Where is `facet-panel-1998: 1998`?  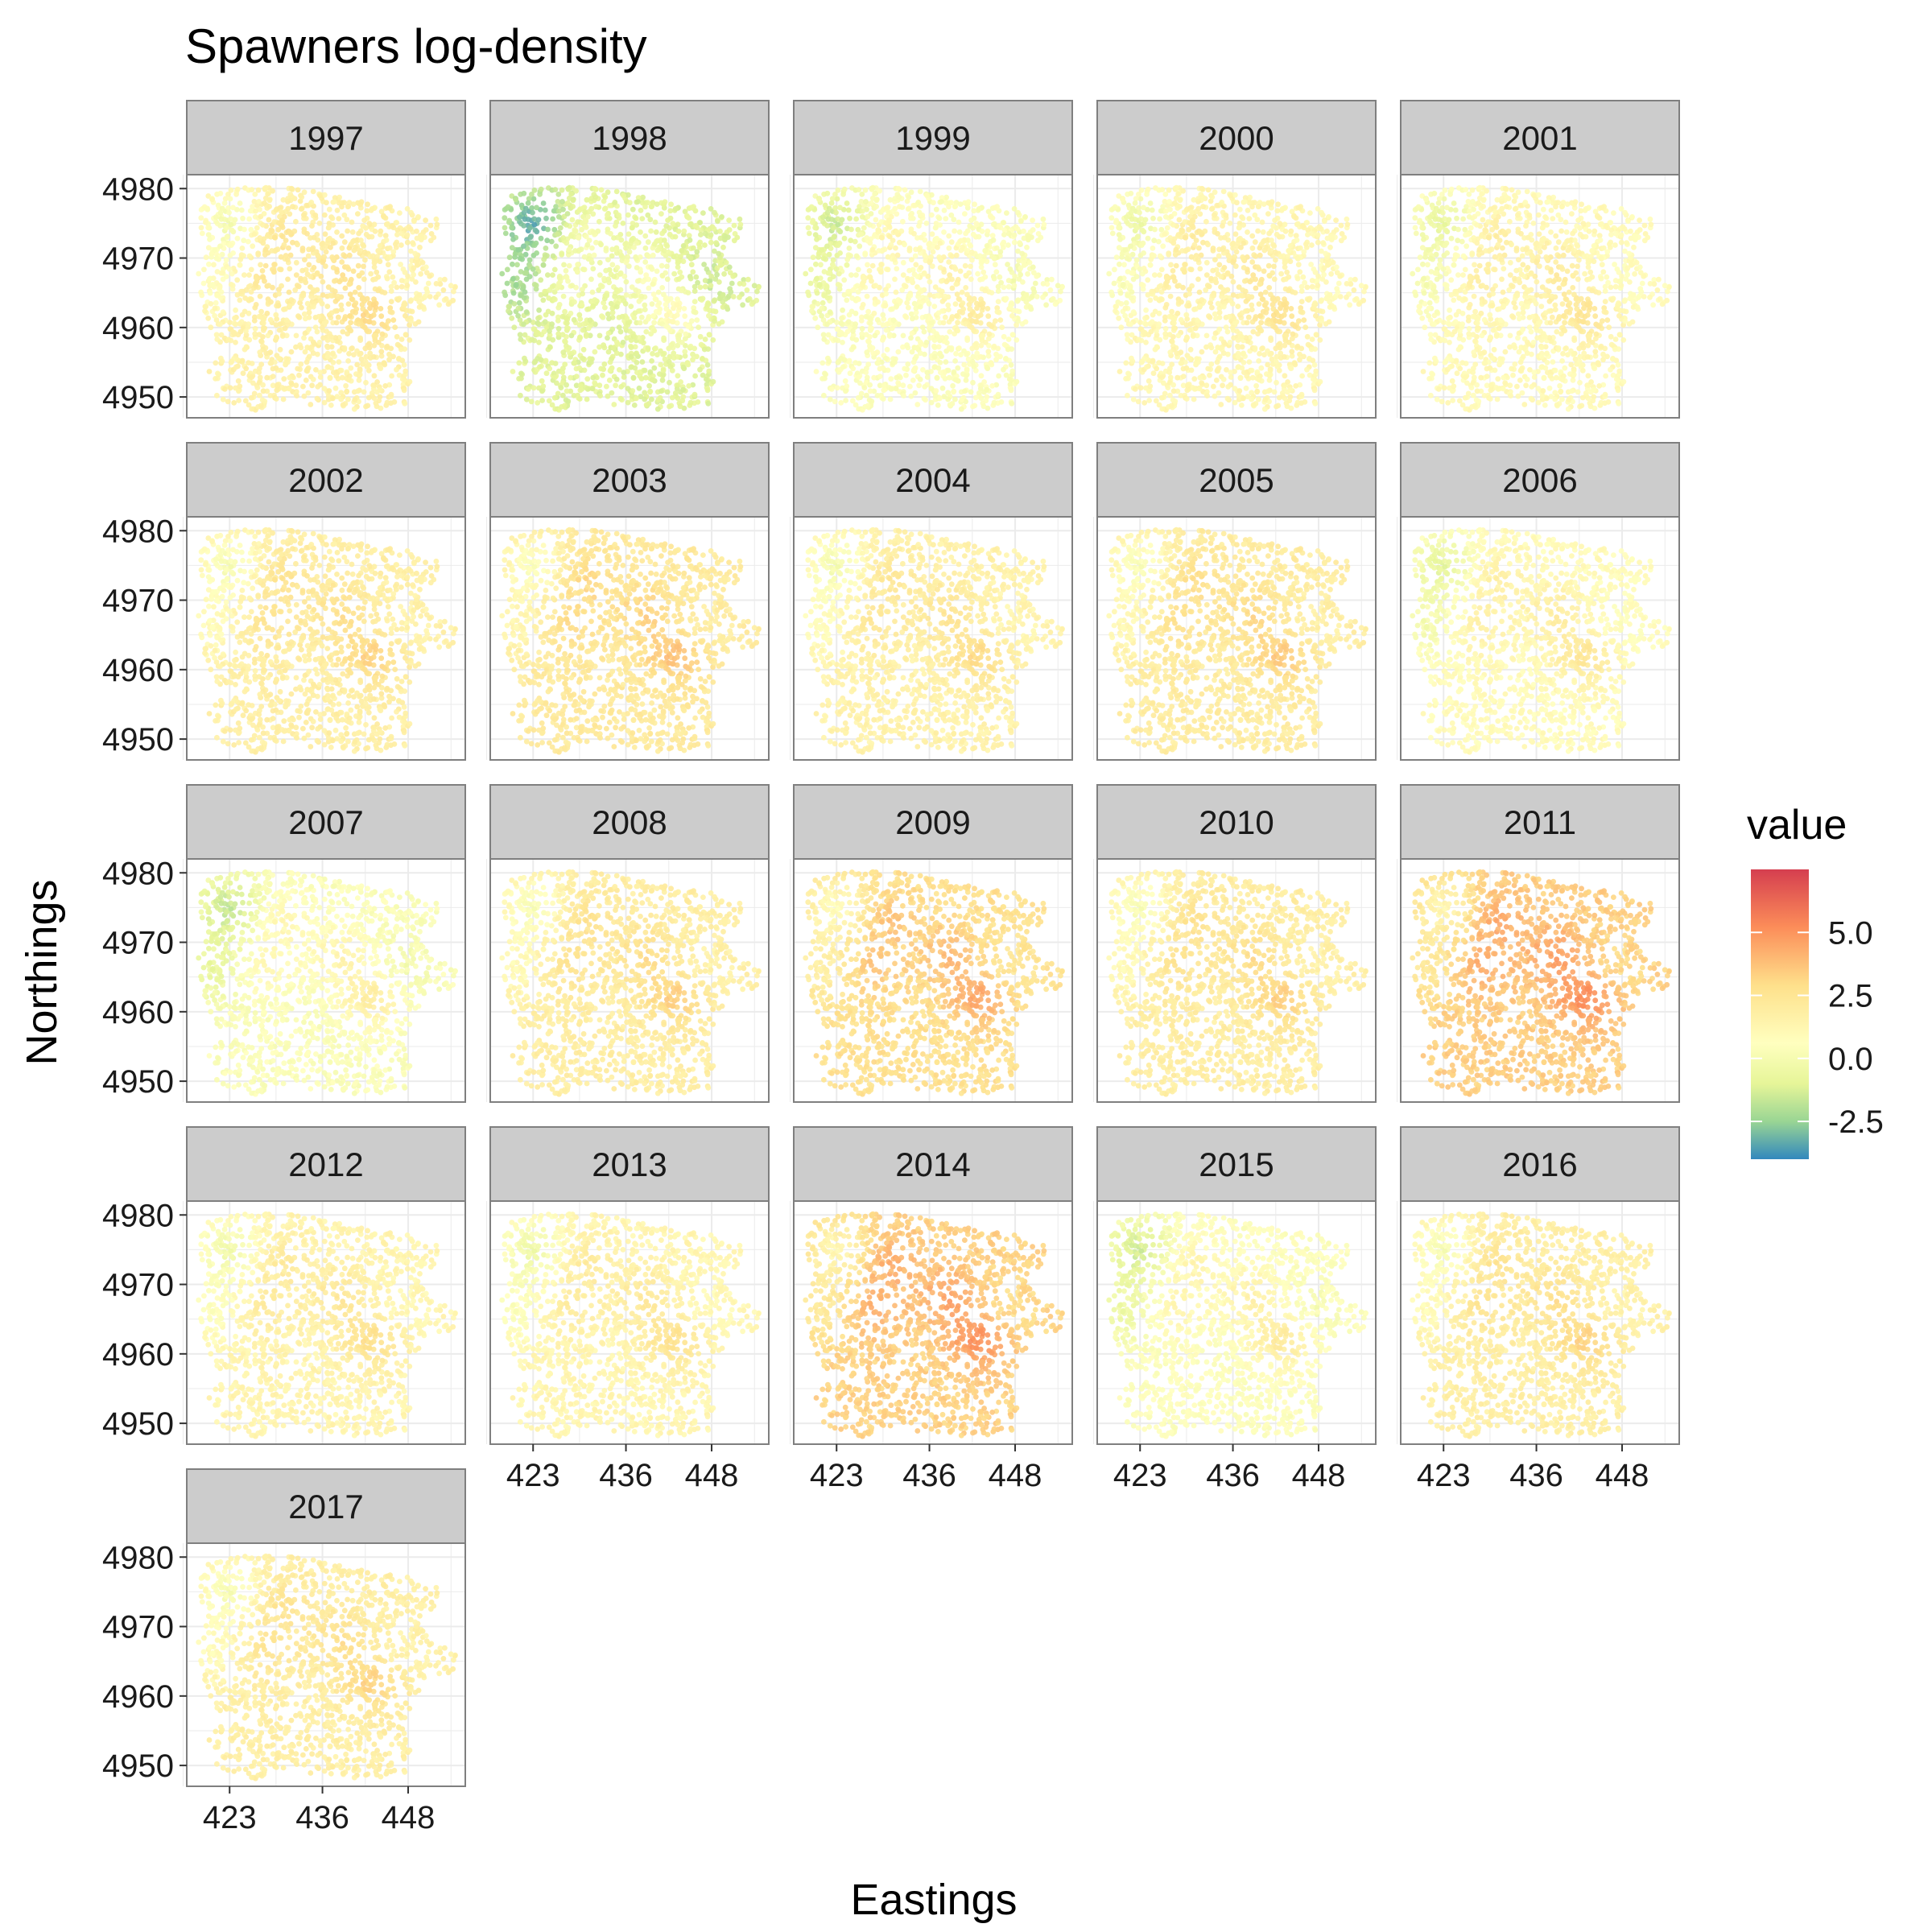
facet-panel-1998: 1998 is located at coordinates (628, 259).